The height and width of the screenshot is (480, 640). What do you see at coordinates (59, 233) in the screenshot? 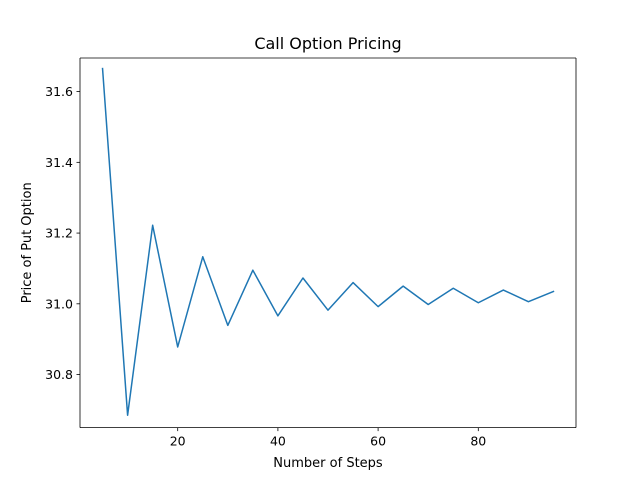
I see `y-tick-label: 31.2` at bounding box center [59, 233].